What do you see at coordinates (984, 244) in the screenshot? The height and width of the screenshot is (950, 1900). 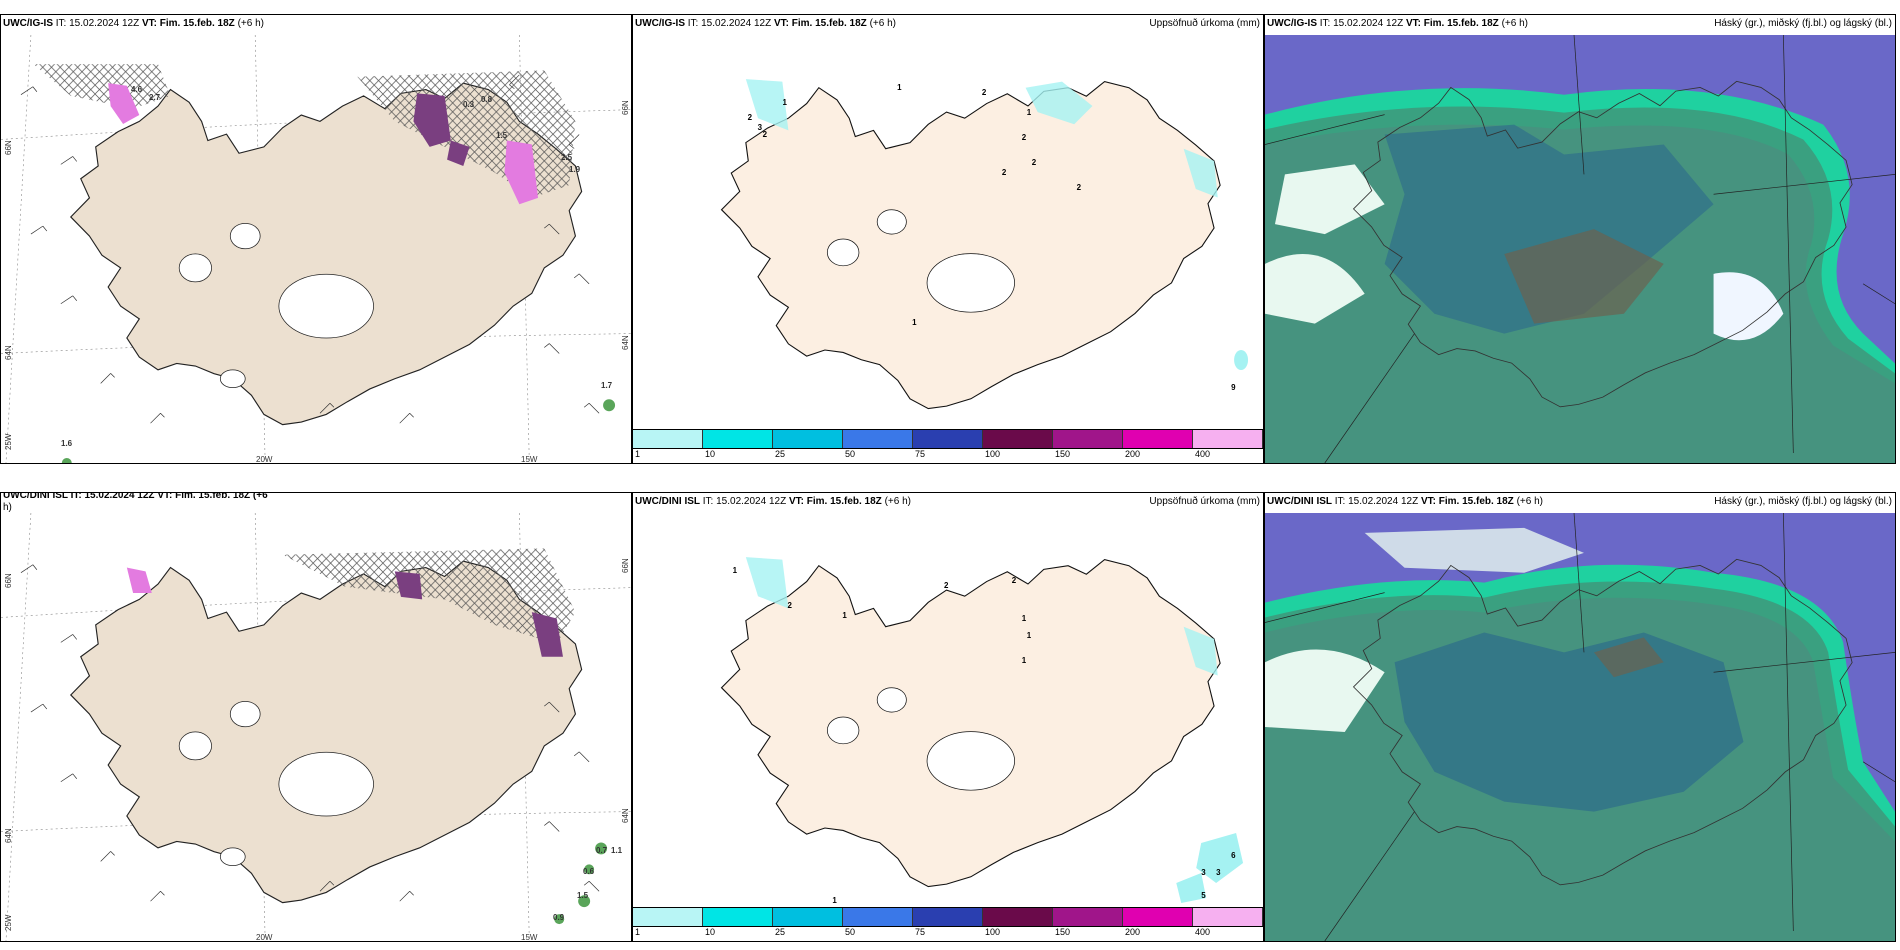 I see `precip-map: 232 122 221 219 41` at bounding box center [984, 244].